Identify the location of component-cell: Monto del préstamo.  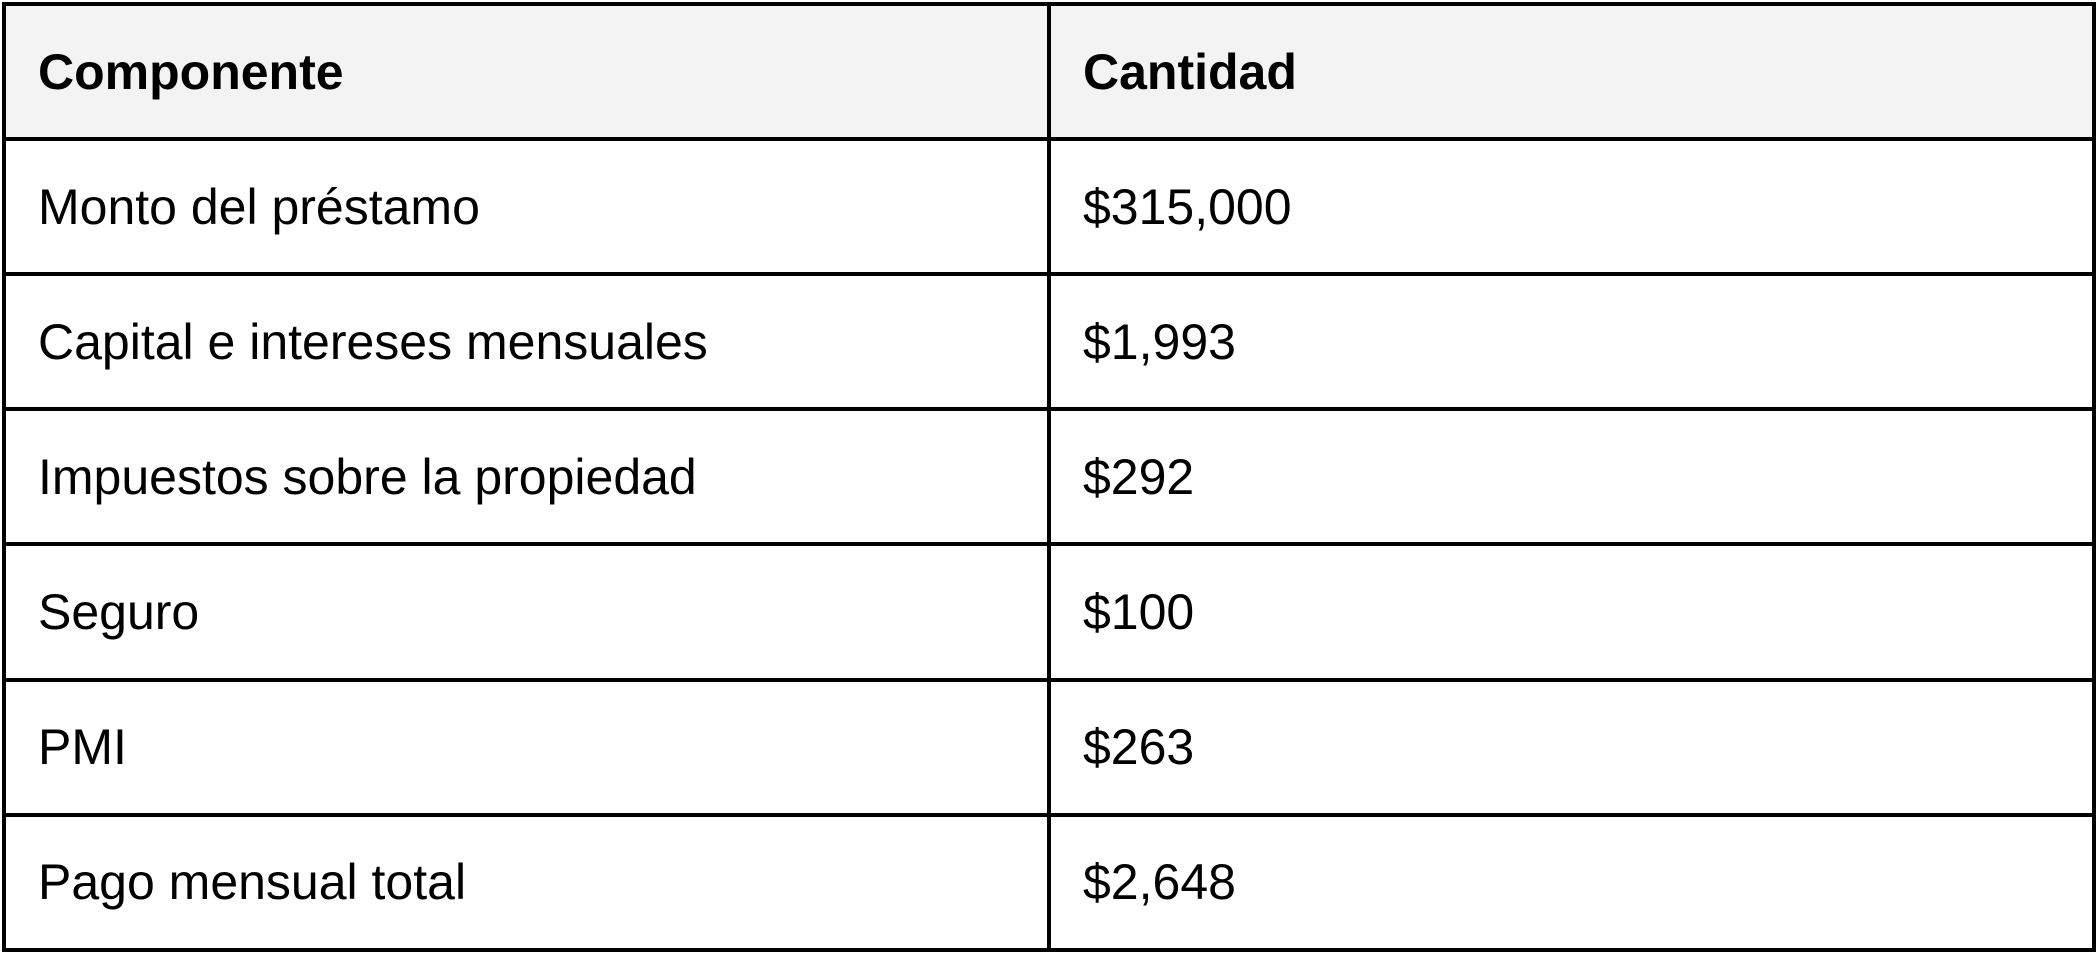
(526, 206).